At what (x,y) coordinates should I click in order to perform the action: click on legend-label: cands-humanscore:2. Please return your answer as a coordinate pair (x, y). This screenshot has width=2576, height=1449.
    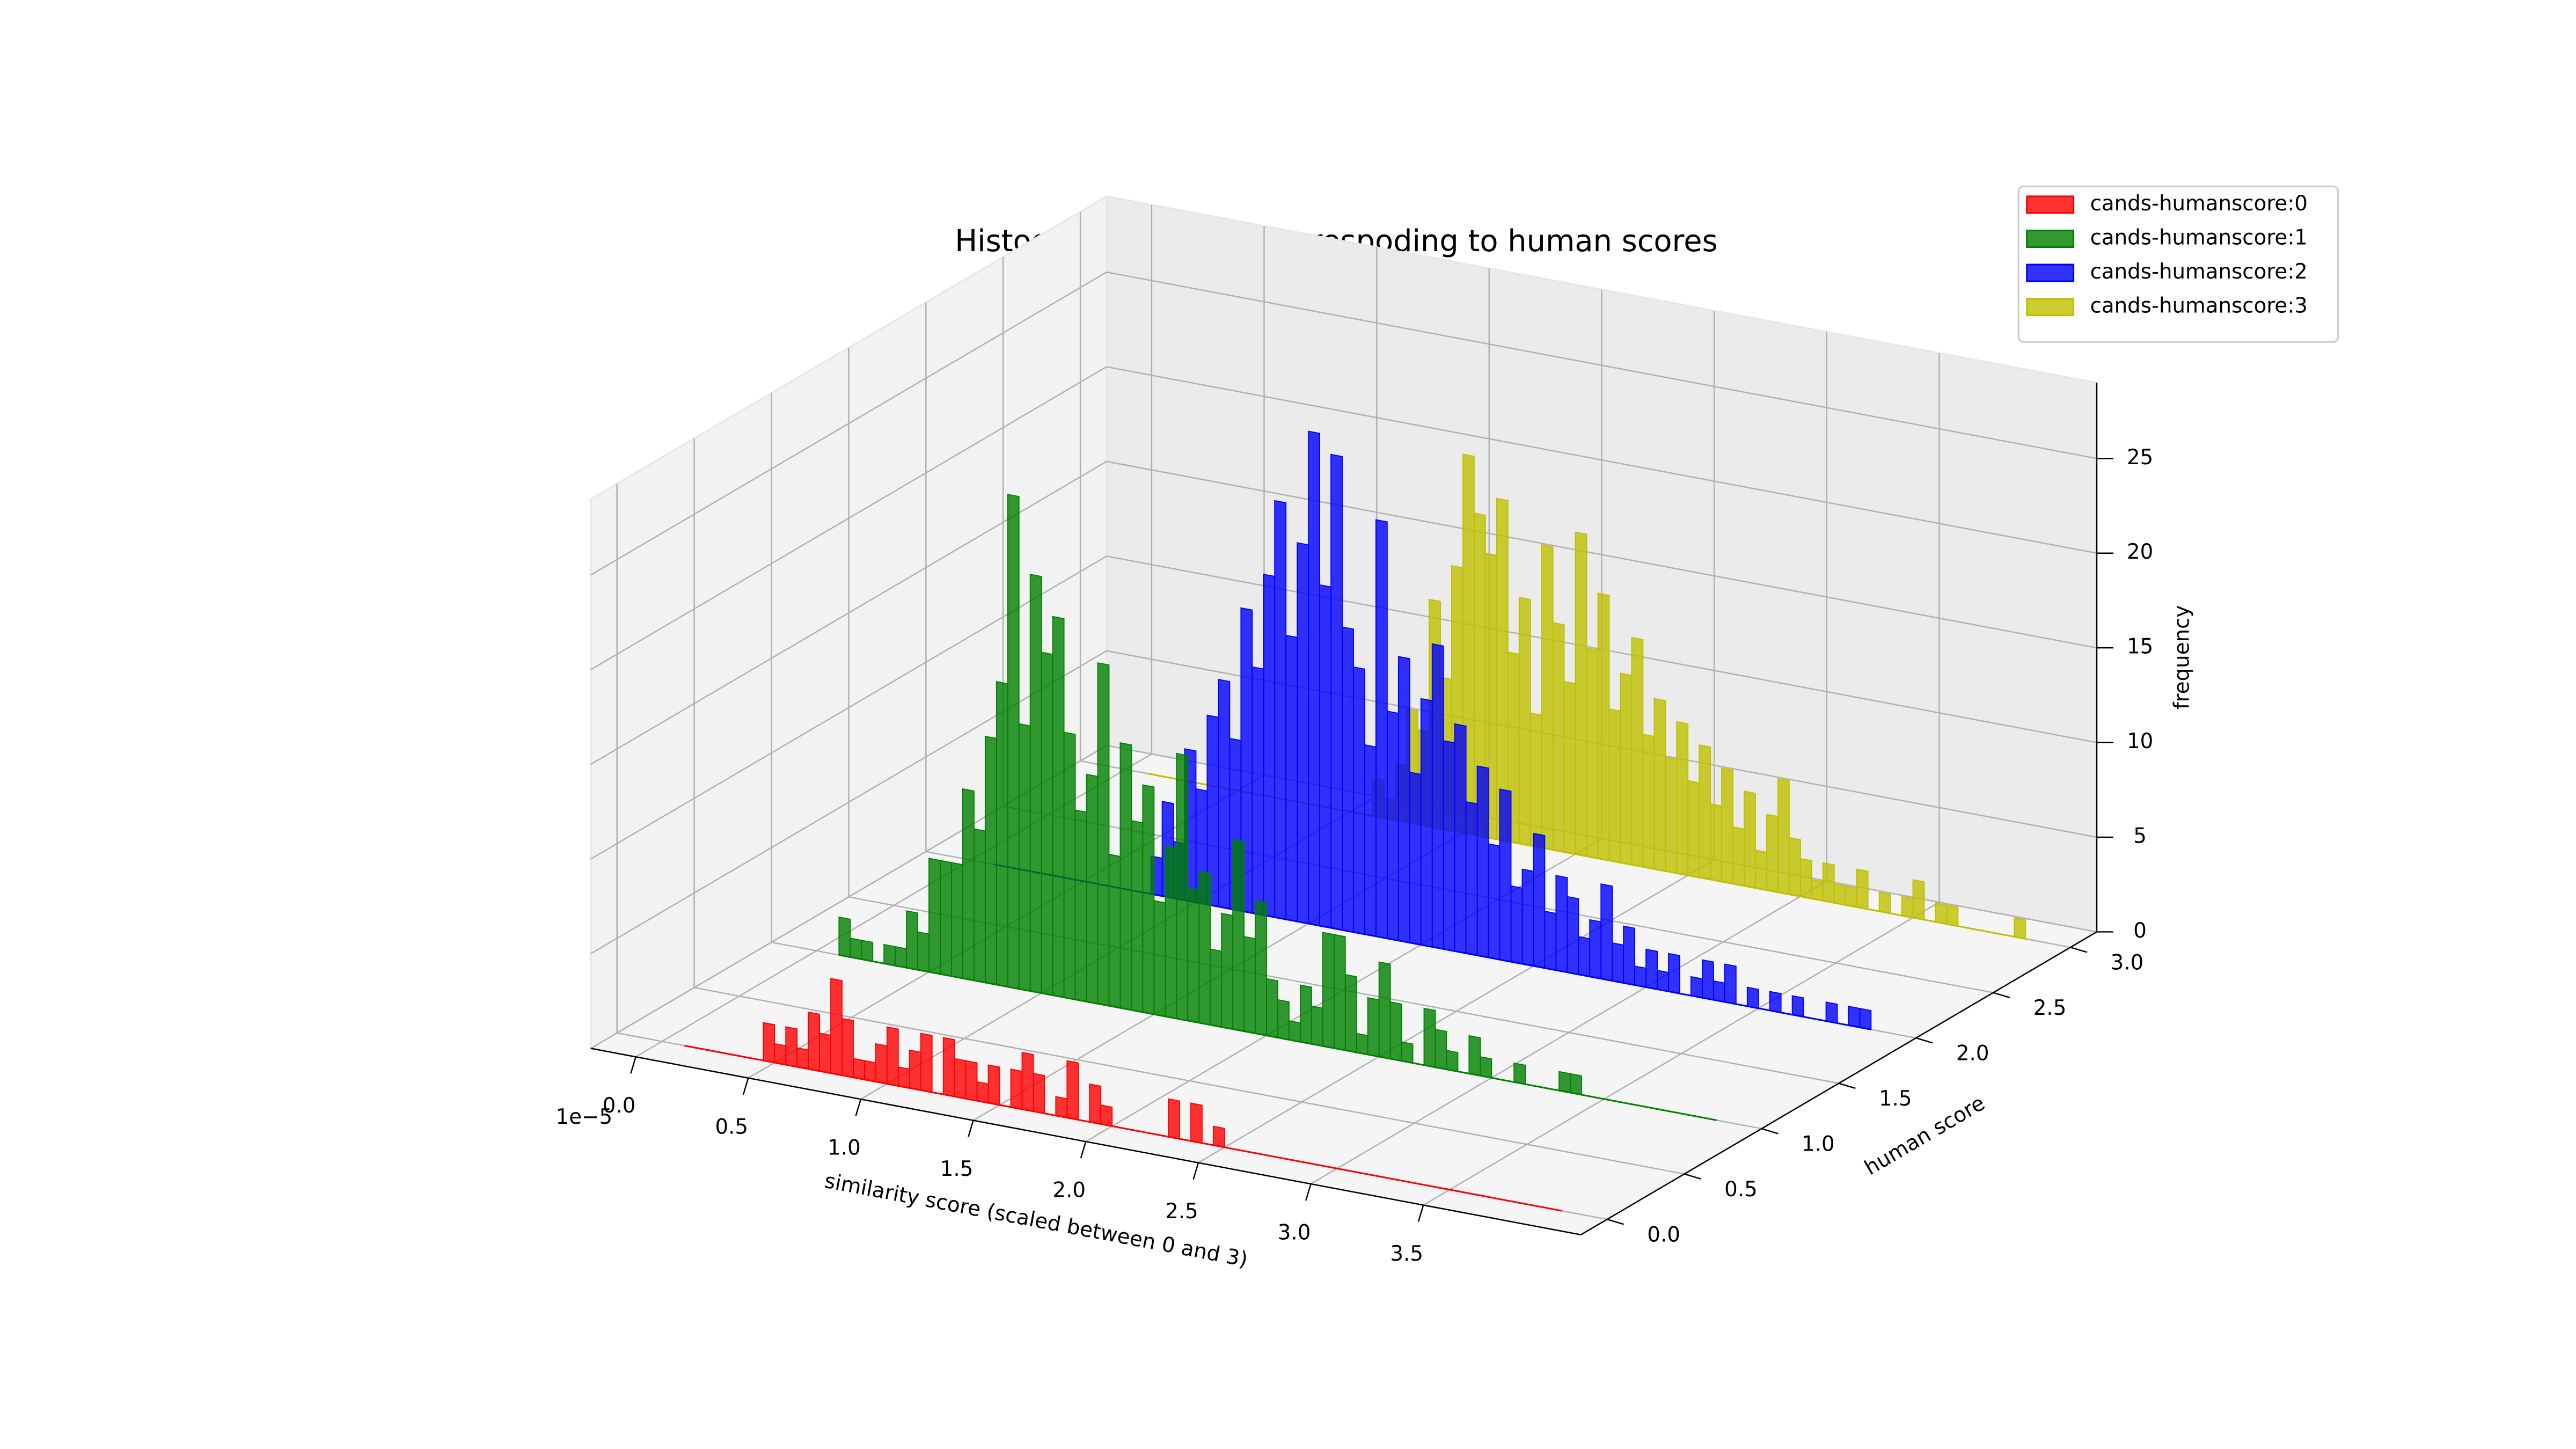
    Looking at the image, I should click on (2199, 272).